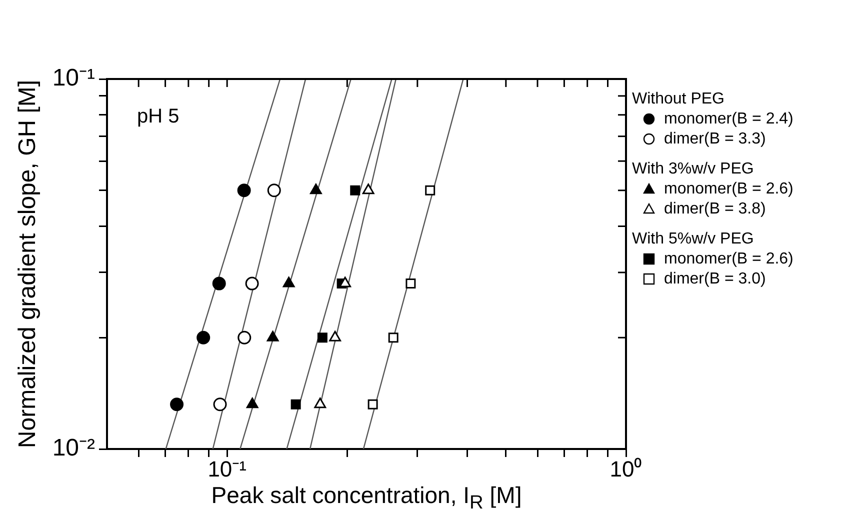 Image resolution: width=845 pixels, height=514 pixels. I want to click on annotation: pH 5, so click(158, 117).